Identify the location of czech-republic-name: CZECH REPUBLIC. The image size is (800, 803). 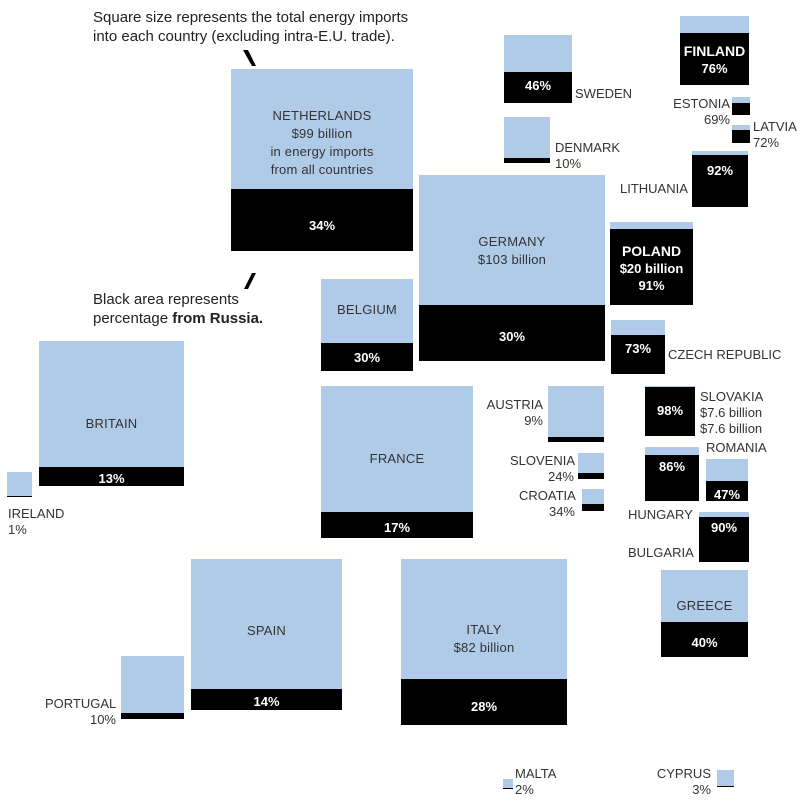
(725, 354).